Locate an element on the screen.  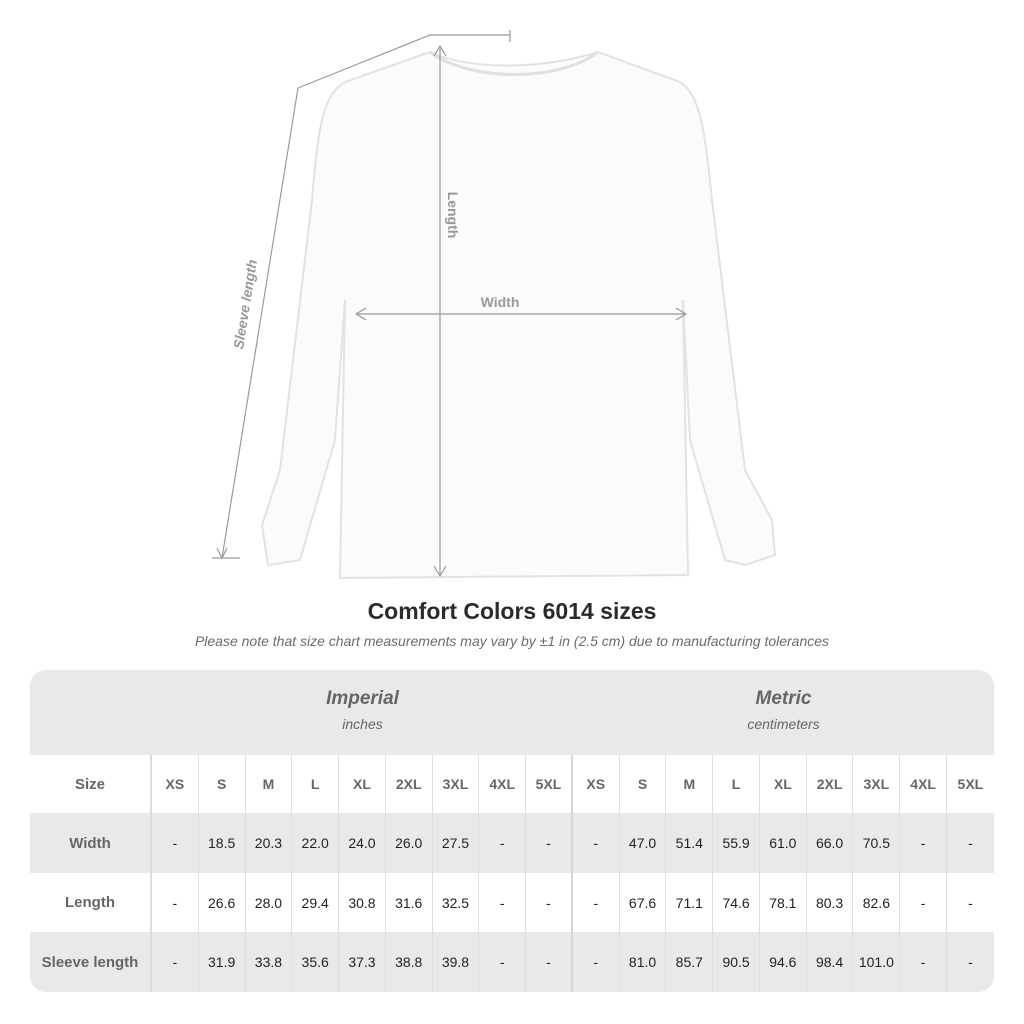
imperial-unit: inches is located at coordinates (362, 724).